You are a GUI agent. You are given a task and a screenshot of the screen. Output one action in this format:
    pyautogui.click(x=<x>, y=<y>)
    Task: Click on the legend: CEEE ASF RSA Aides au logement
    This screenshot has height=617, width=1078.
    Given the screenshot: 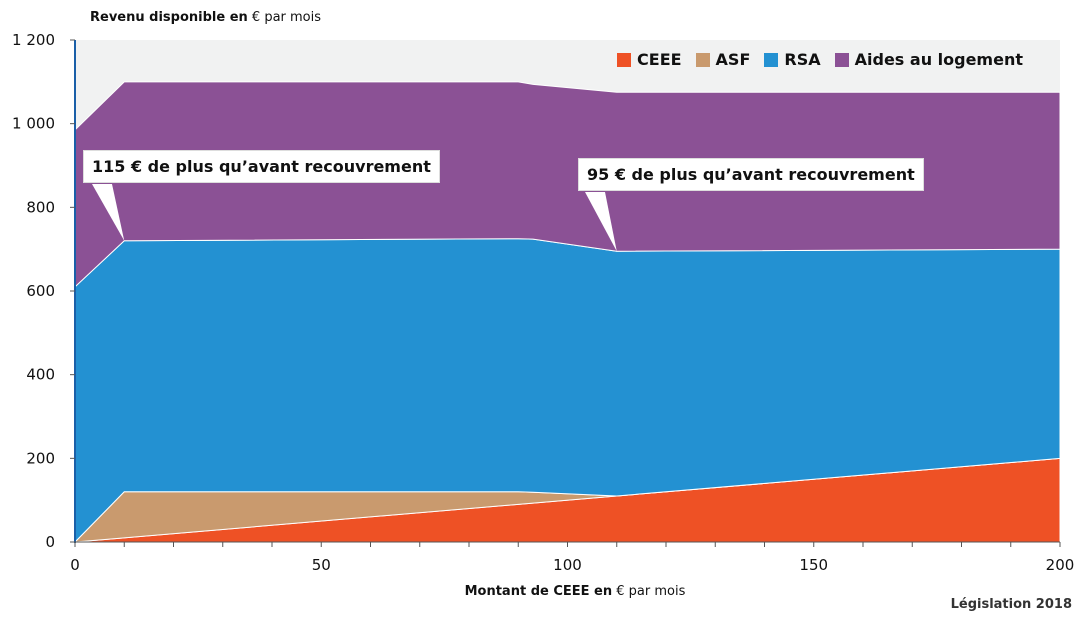 What is the action you would take?
    pyautogui.click(x=820, y=59)
    